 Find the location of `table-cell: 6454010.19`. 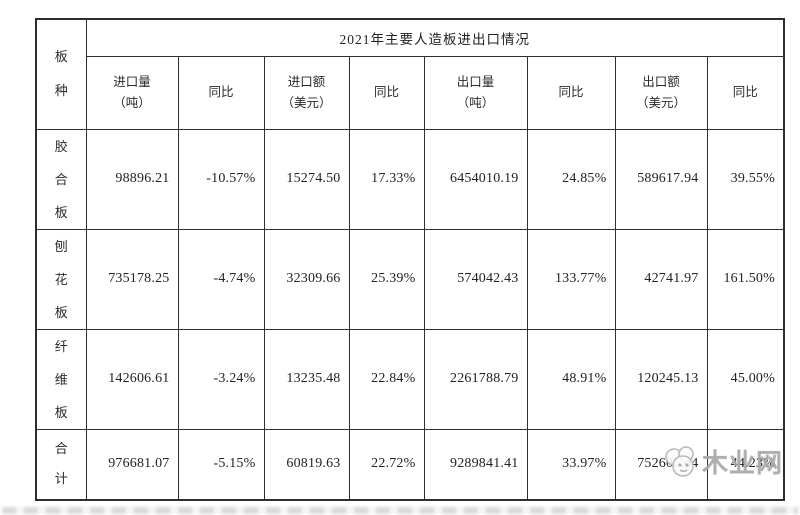

table-cell: 6454010.19 is located at coordinates (475, 179).